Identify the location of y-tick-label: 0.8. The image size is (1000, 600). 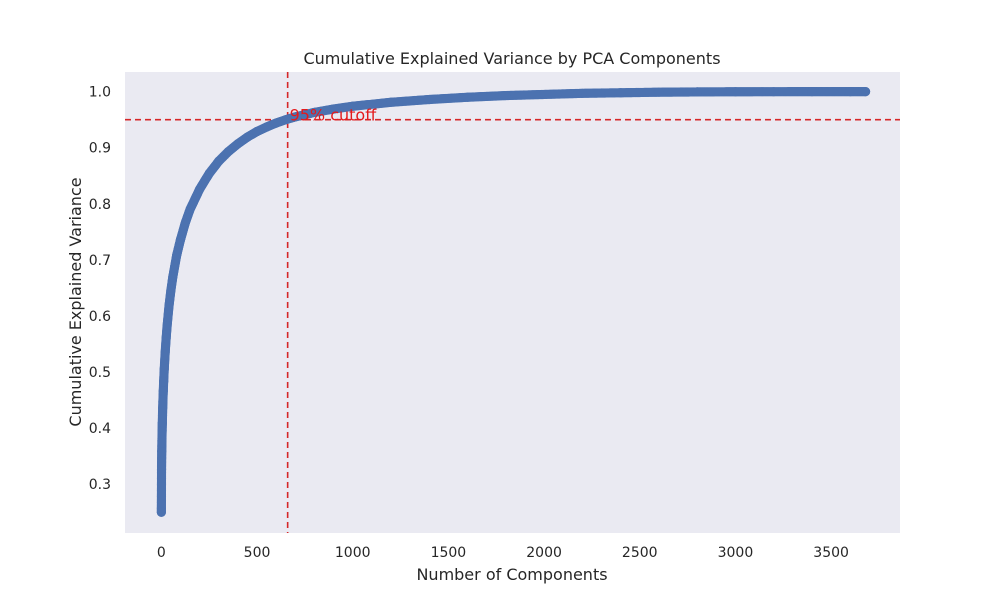
(100, 205).